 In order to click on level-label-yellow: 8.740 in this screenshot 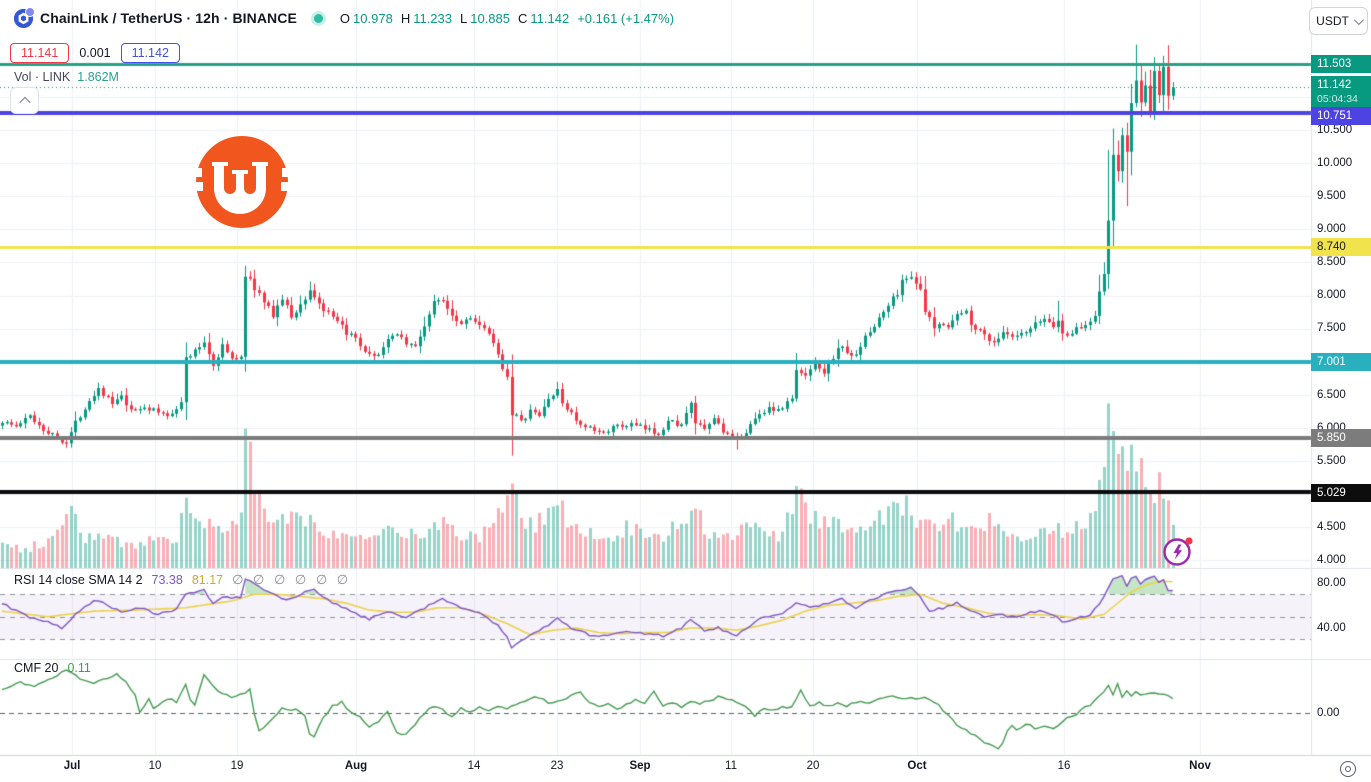, I will do `click(1341, 247)`.